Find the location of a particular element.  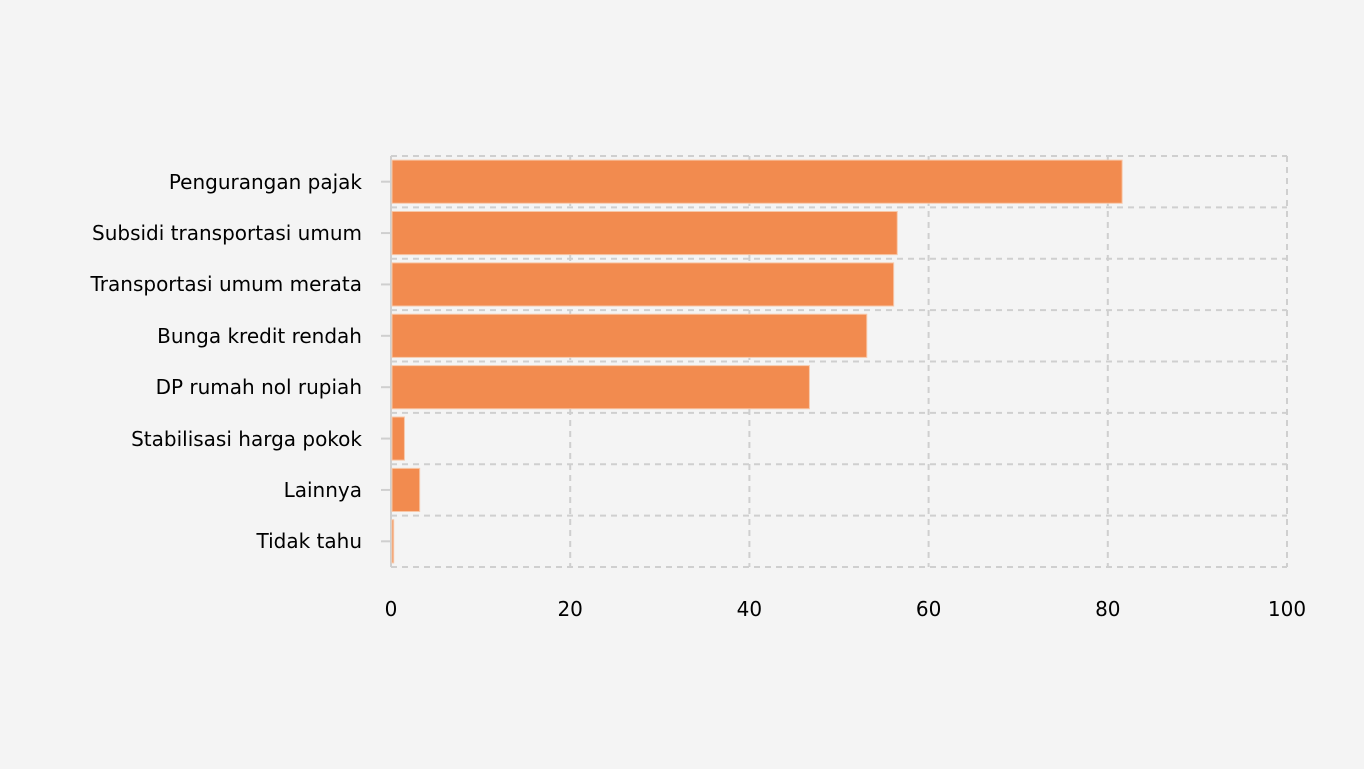

x-tick-label: 100 is located at coordinates (1287, 609).